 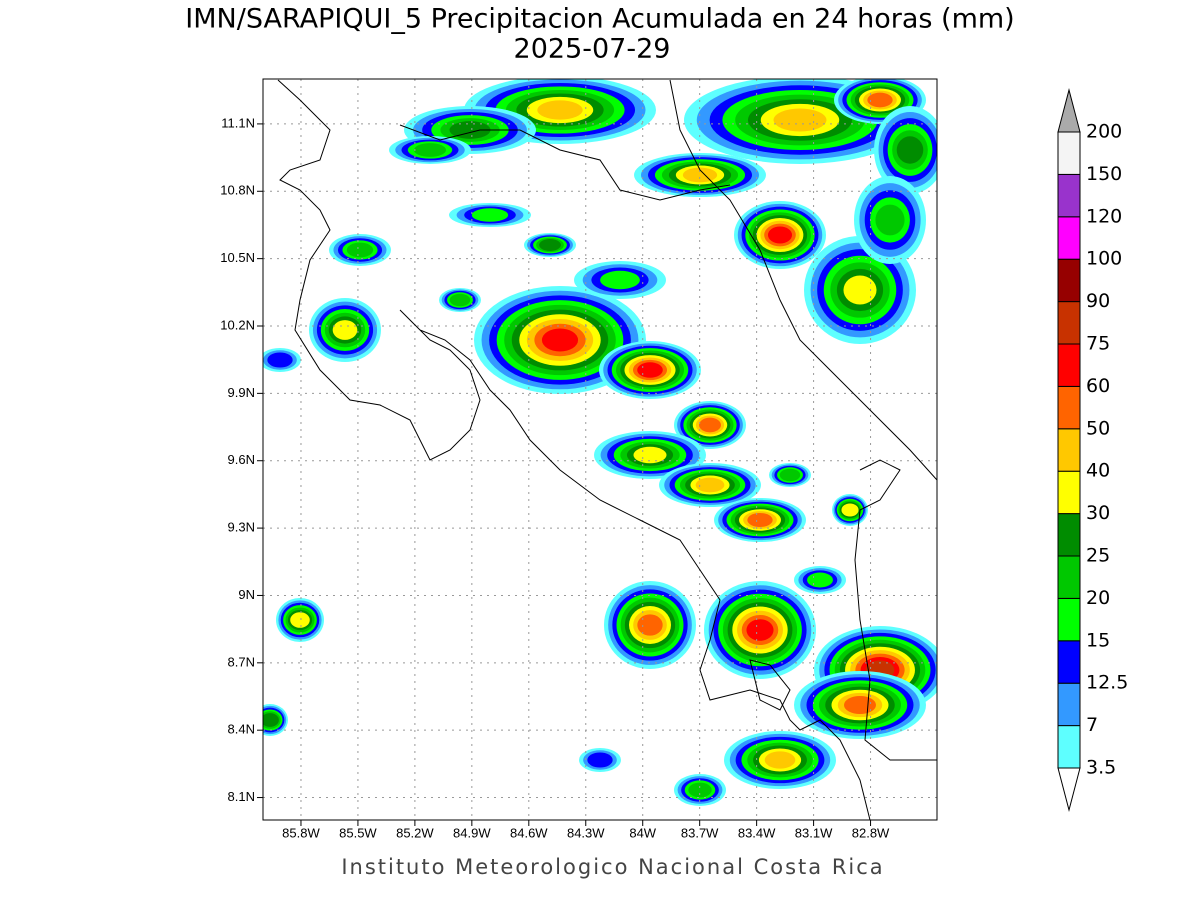 I want to click on nicaragua-border, so click(x=565, y=162).